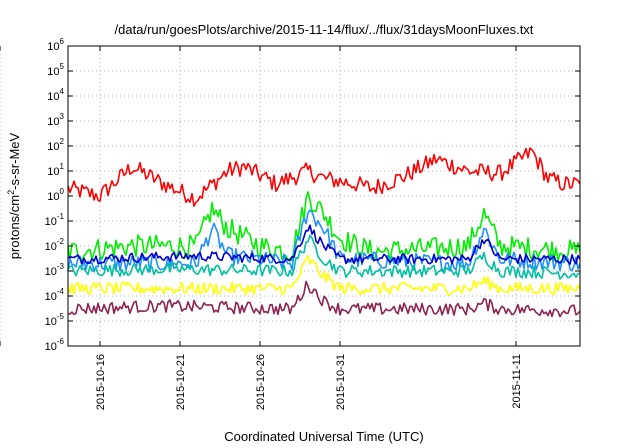 Image resolution: width=640 pixels, height=448 pixels. Describe the element at coordinates (55, 70) in the screenshot. I see `y-tick-label: 10⁵` at that location.